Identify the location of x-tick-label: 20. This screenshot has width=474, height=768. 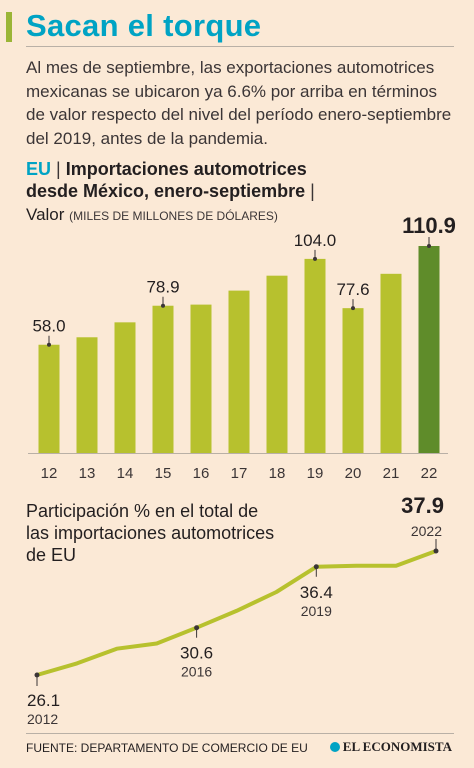
(353, 473).